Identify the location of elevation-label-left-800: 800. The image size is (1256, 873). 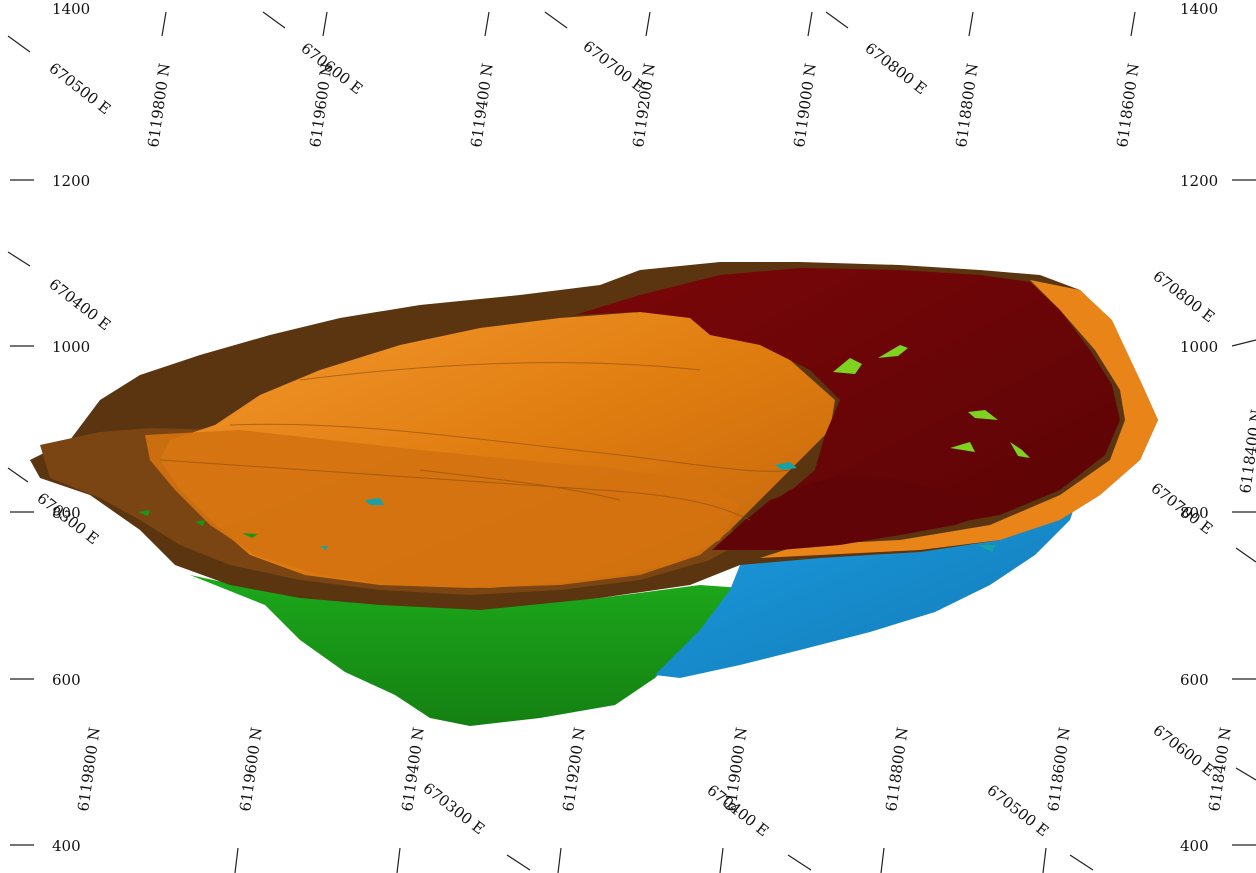
(66, 513).